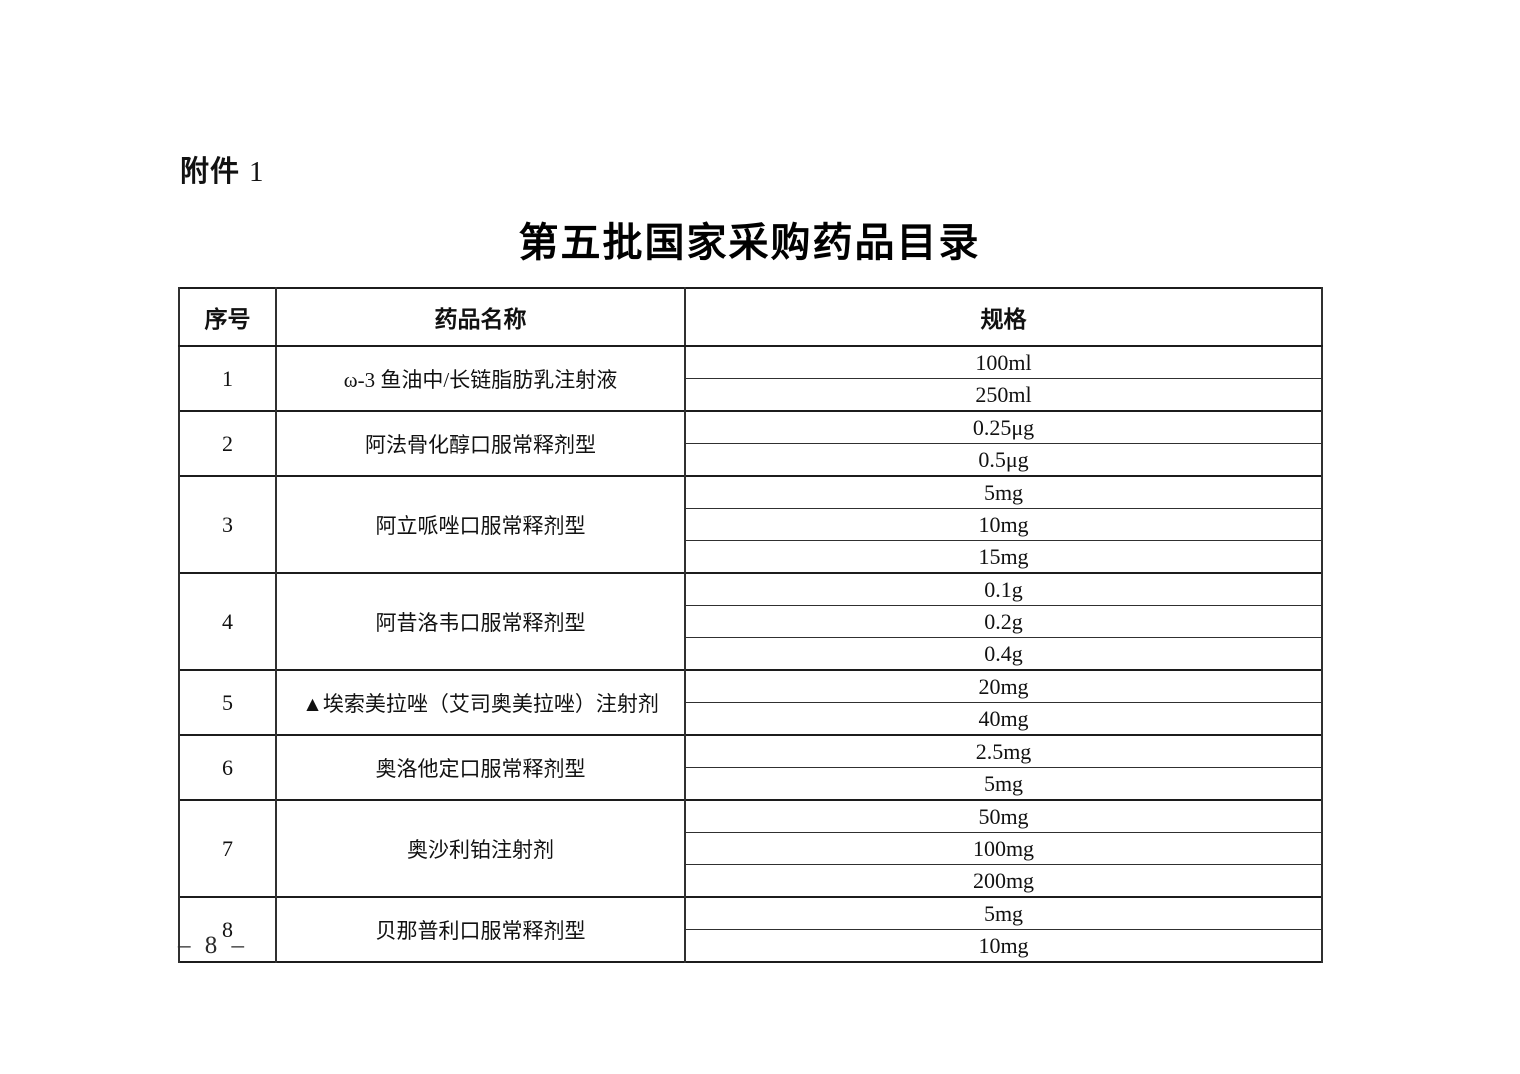 The height and width of the screenshot is (1074, 1520). I want to click on table-row: 5 ▲埃索美拉唑（艾司奥美拉唑）注射剂 20mg, so click(750, 702).